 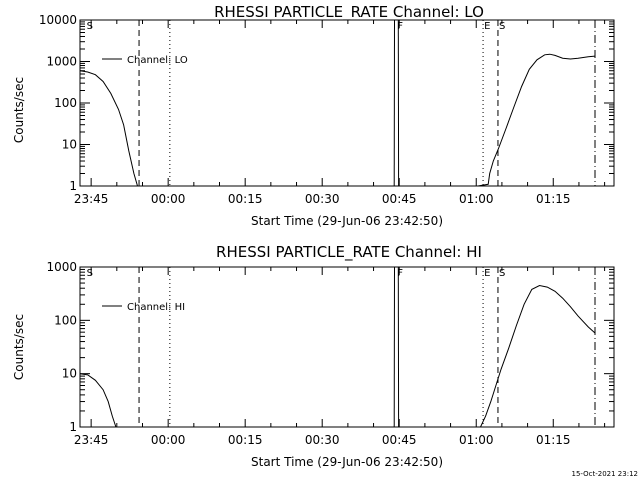 I want to click on panel-hi-xtick-label-2: 00:15, so click(x=245, y=440).